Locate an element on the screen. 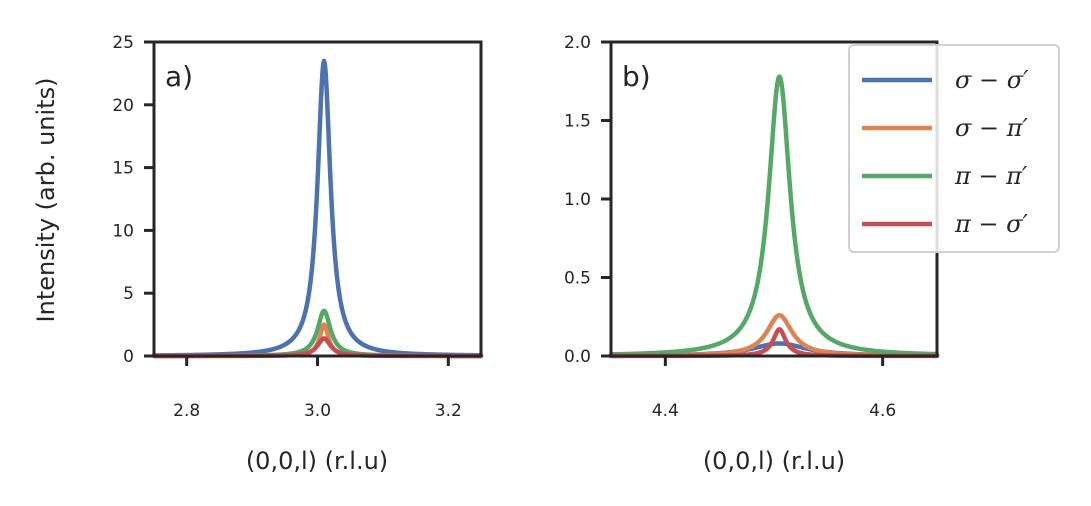 This screenshot has width=1091, height=506. legend-label: σ − π′ is located at coordinates (992, 128).